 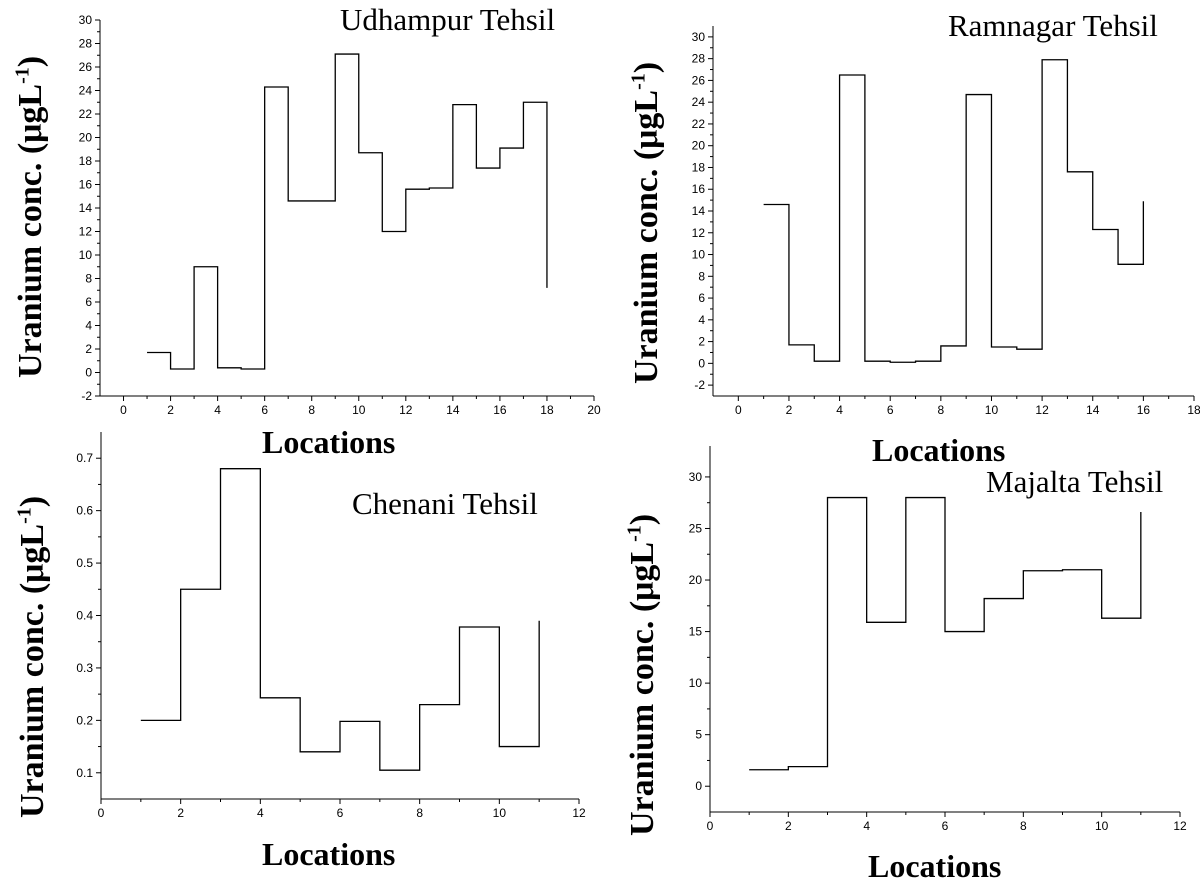 I want to click on majalta-x-axis-label: Locations, so click(x=935, y=866).